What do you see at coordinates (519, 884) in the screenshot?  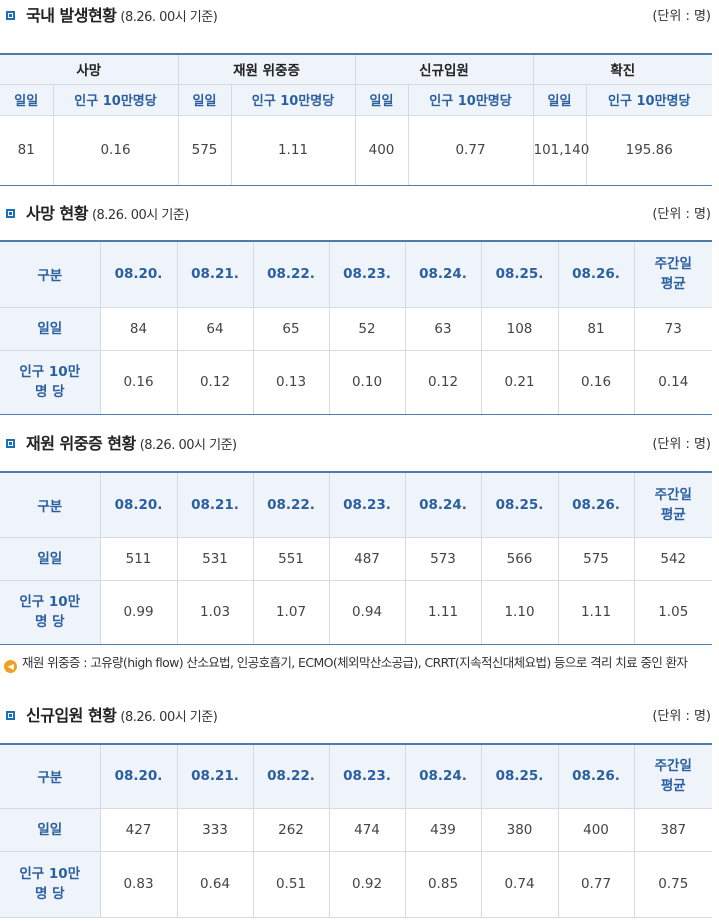 I see `table-cell: 0.74` at bounding box center [519, 884].